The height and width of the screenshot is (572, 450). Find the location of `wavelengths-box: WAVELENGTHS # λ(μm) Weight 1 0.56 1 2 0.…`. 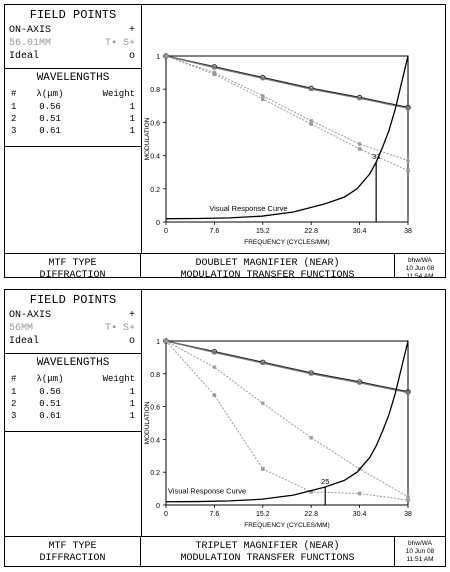

wavelengths-box: WAVELENGTHS # λ(μm) Weight 1 0.56 1 2 0.… is located at coordinates (73, 393).